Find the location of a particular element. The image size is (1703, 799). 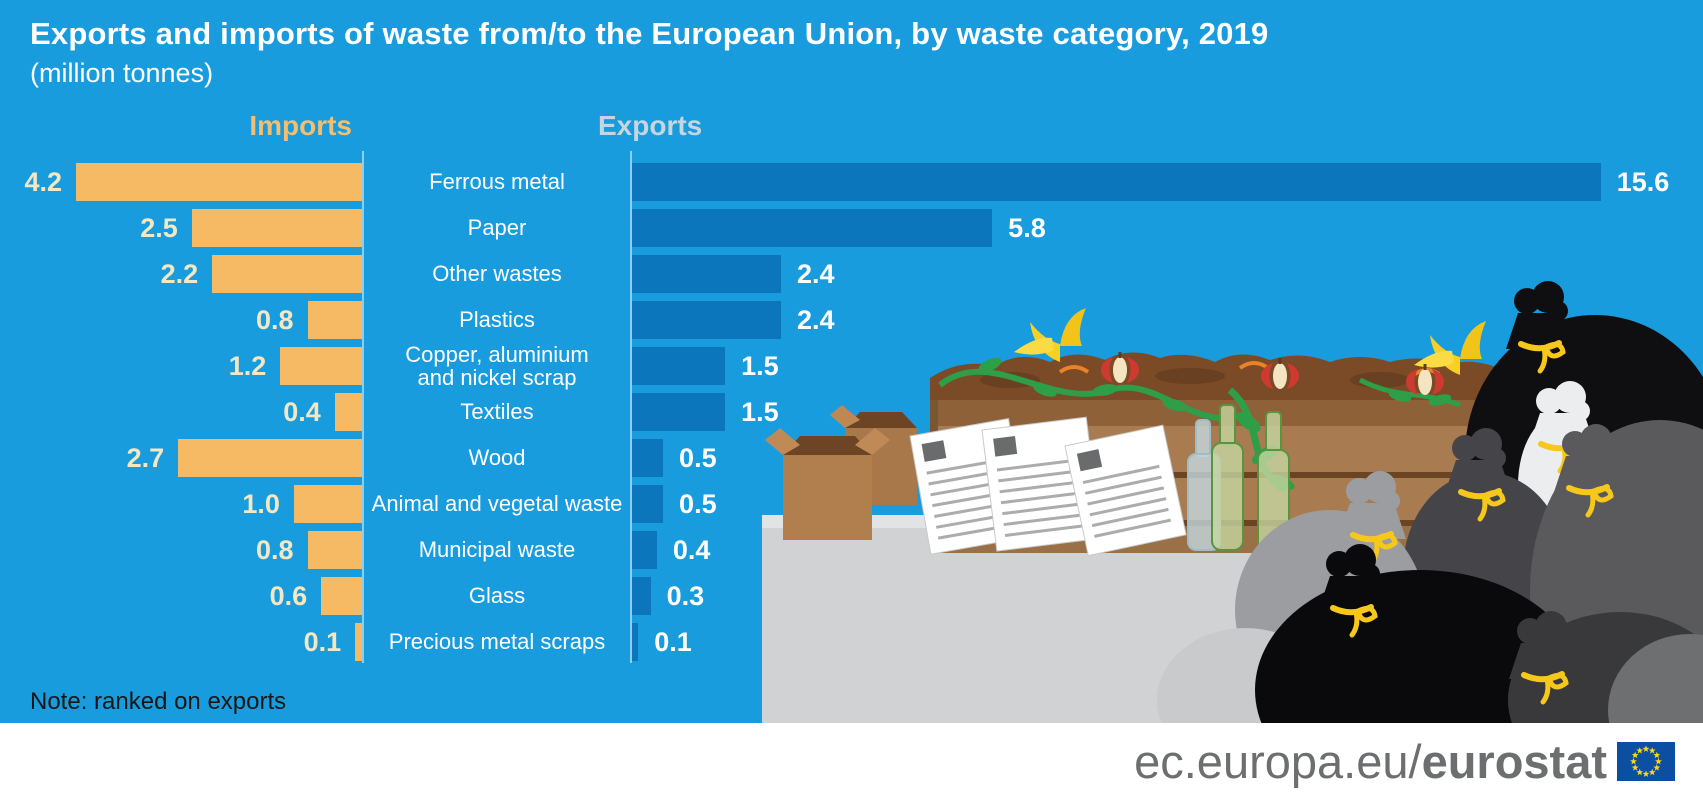

chart-row: 2.5 Paper 5.8 is located at coordinates (851, 228).